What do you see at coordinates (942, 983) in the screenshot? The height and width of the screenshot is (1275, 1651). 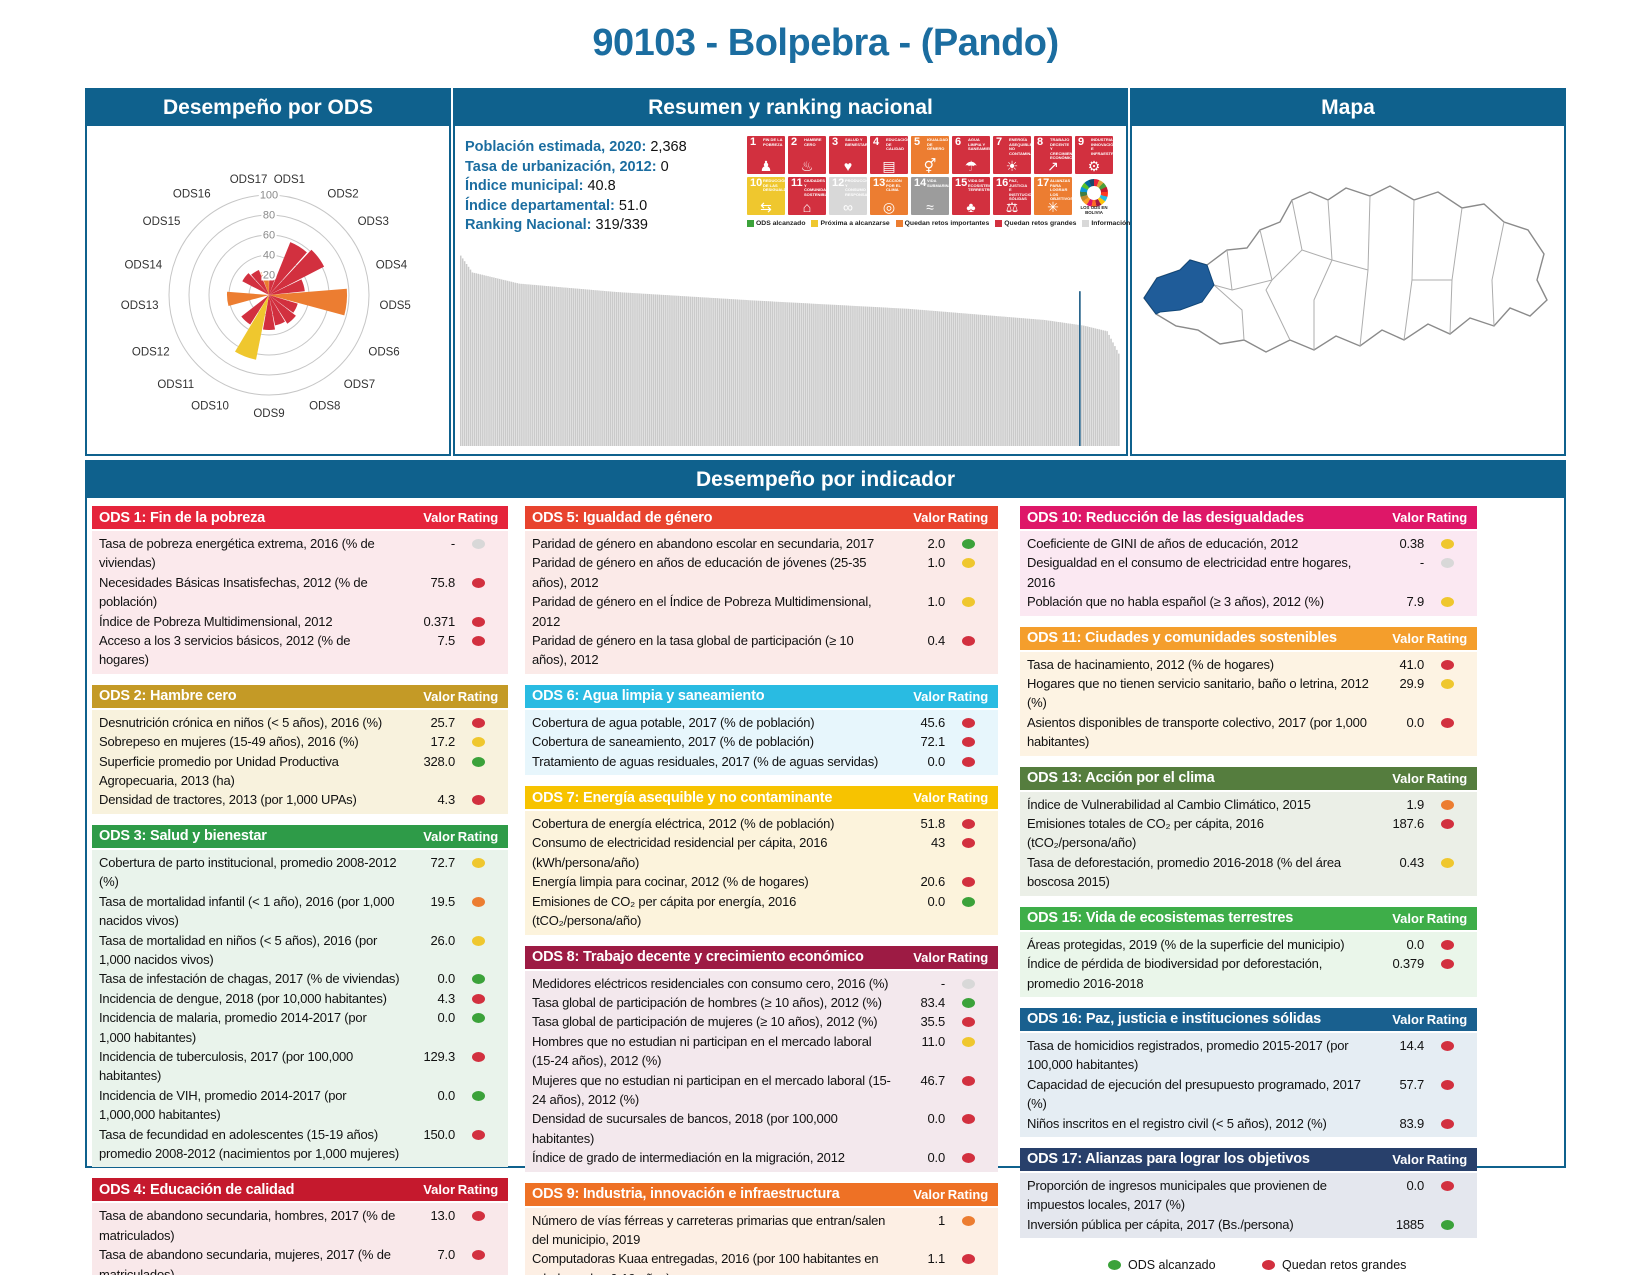 I see `indicator-value: -` at bounding box center [942, 983].